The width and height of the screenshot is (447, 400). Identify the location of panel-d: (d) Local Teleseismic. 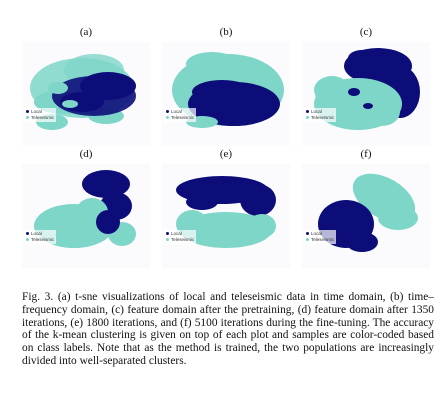
(86, 210).